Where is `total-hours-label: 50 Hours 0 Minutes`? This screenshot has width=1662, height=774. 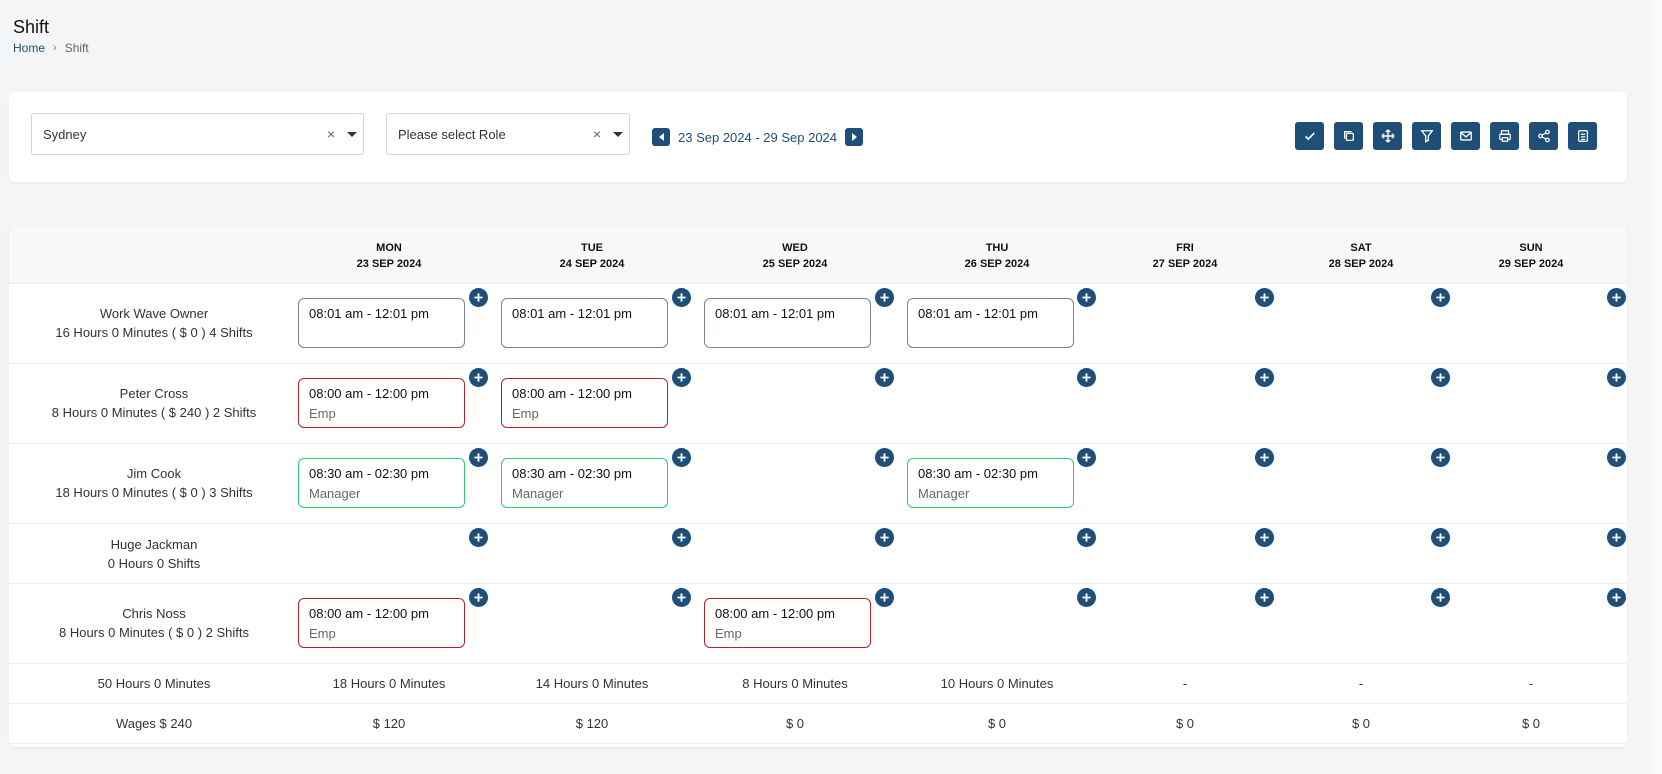 total-hours-label: 50 Hours 0 Minutes is located at coordinates (154, 683).